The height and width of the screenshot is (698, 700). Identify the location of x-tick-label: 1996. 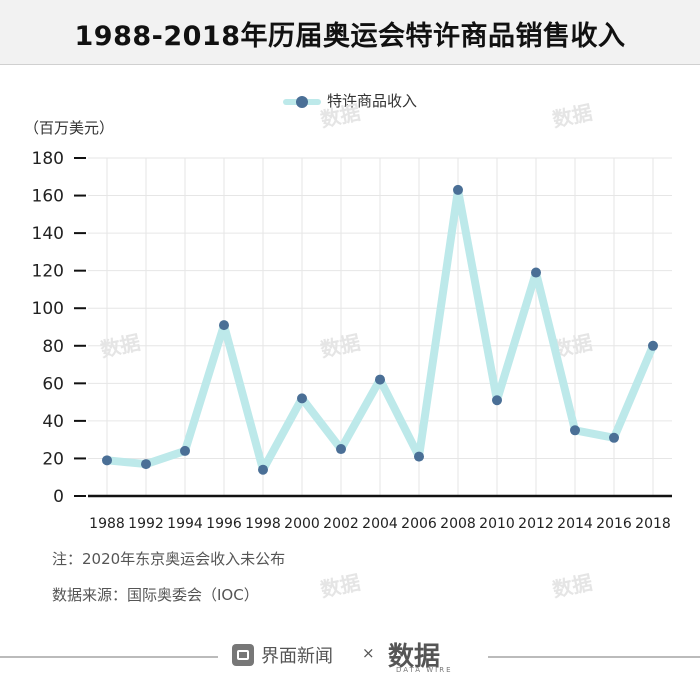
(224, 524).